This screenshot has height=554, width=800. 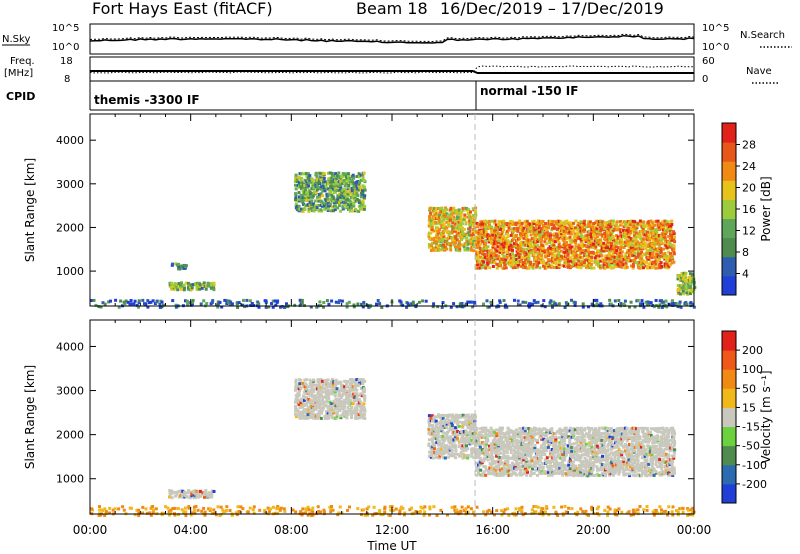 What do you see at coordinates (729, 133) in the screenshot?
I see `power-colorbar-segment` at bounding box center [729, 133].